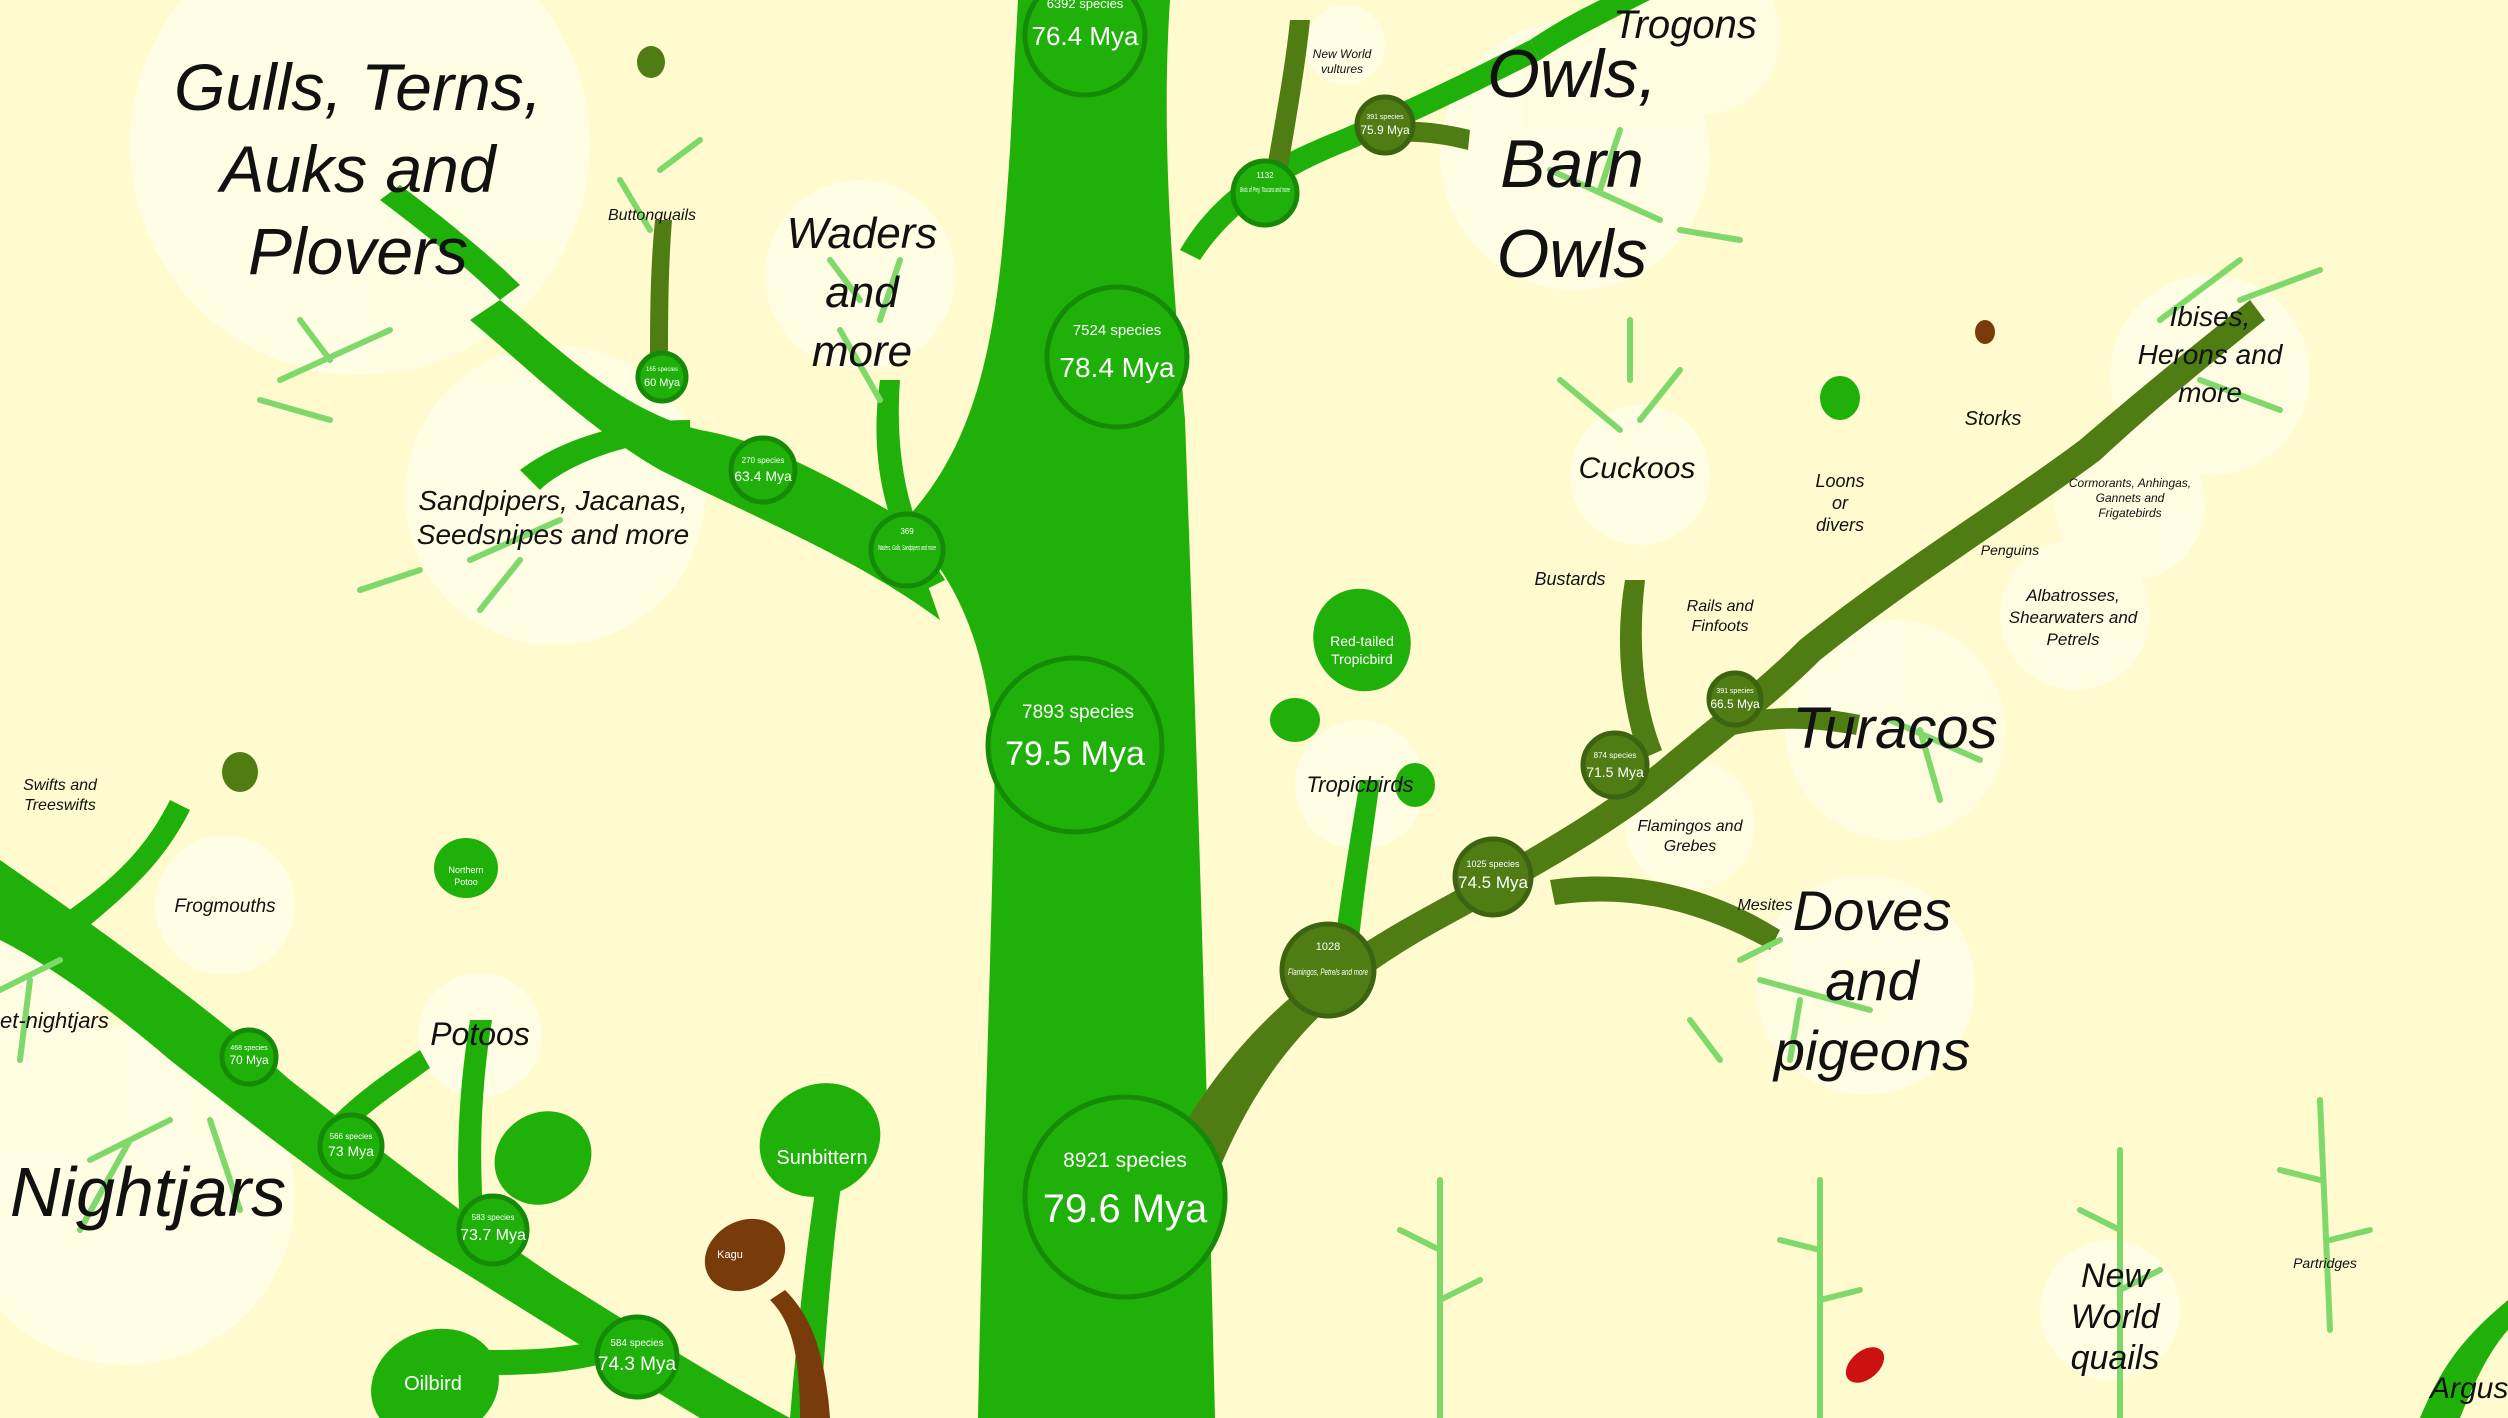 The width and height of the screenshot is (2508, 1418). What do you see at coordinates (1385, 125) in the screenshot?
I see `node-391: 391 species 75.9 Mya` at bounding box center [1385, 125].